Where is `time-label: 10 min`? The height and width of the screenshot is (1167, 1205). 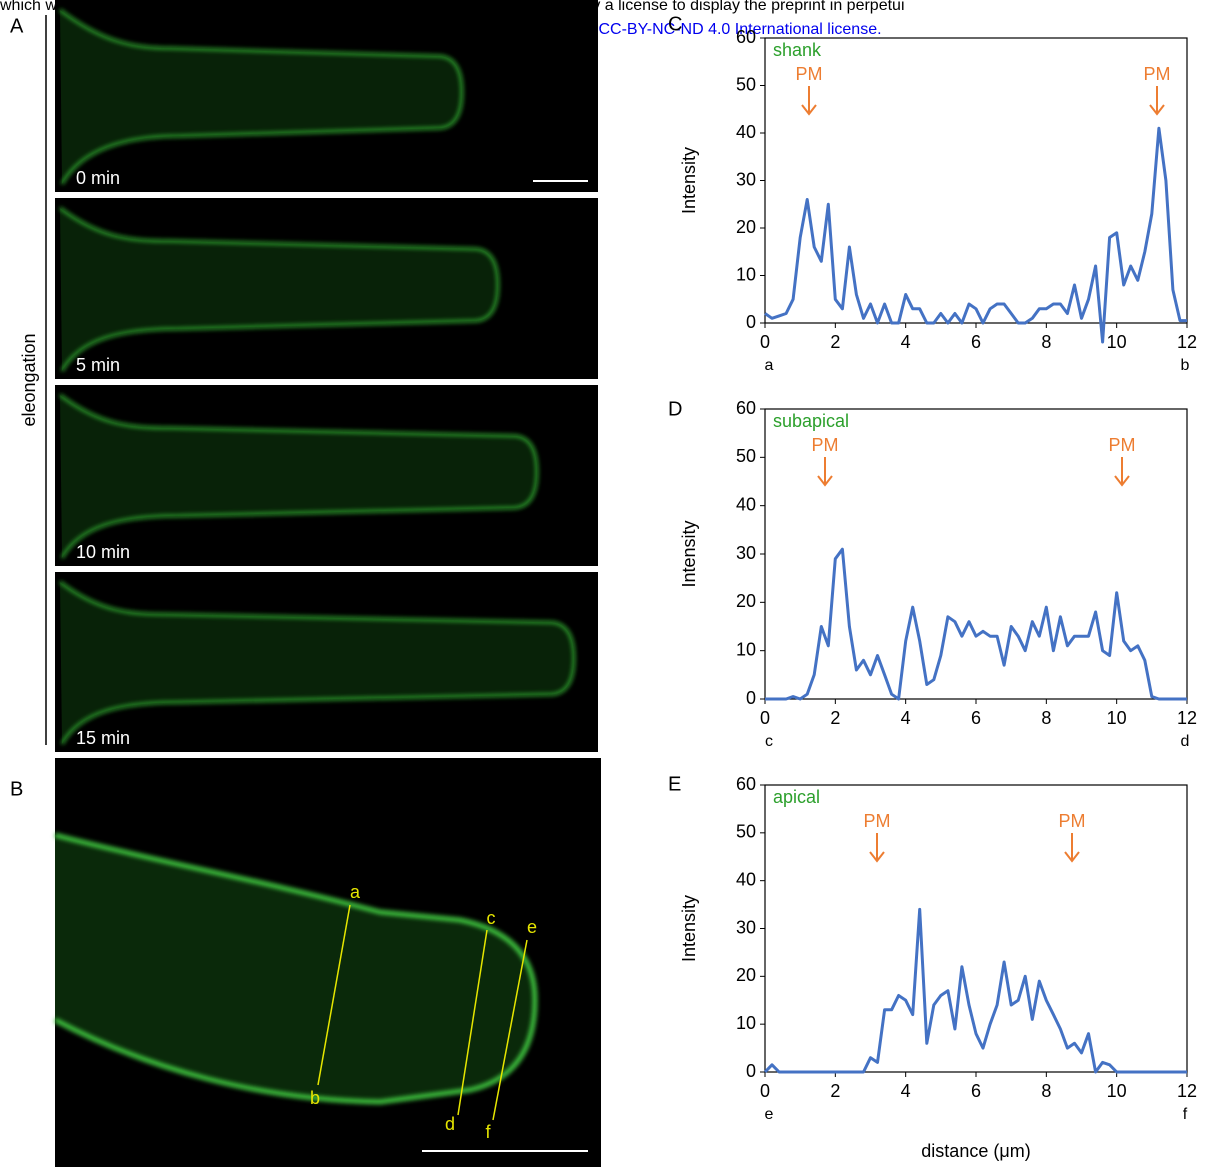
time-label: 10 min is located at coordinates (103, 552).